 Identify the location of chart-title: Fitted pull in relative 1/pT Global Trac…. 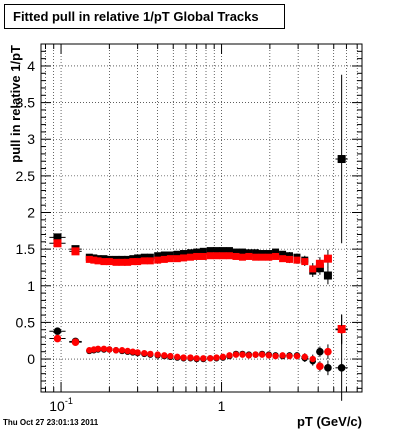
(144, 16).